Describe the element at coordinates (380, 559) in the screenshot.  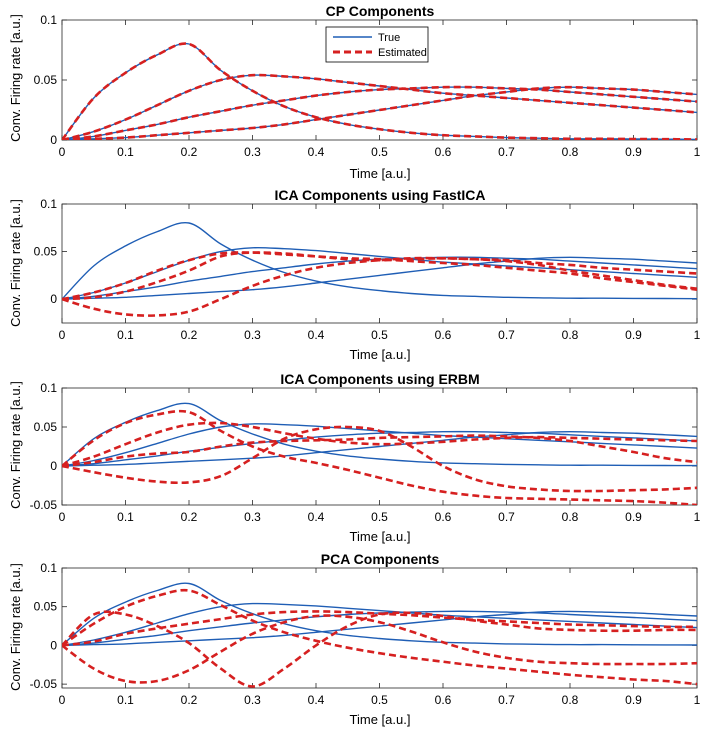
I see `chart-title: PCA Components` at that location.